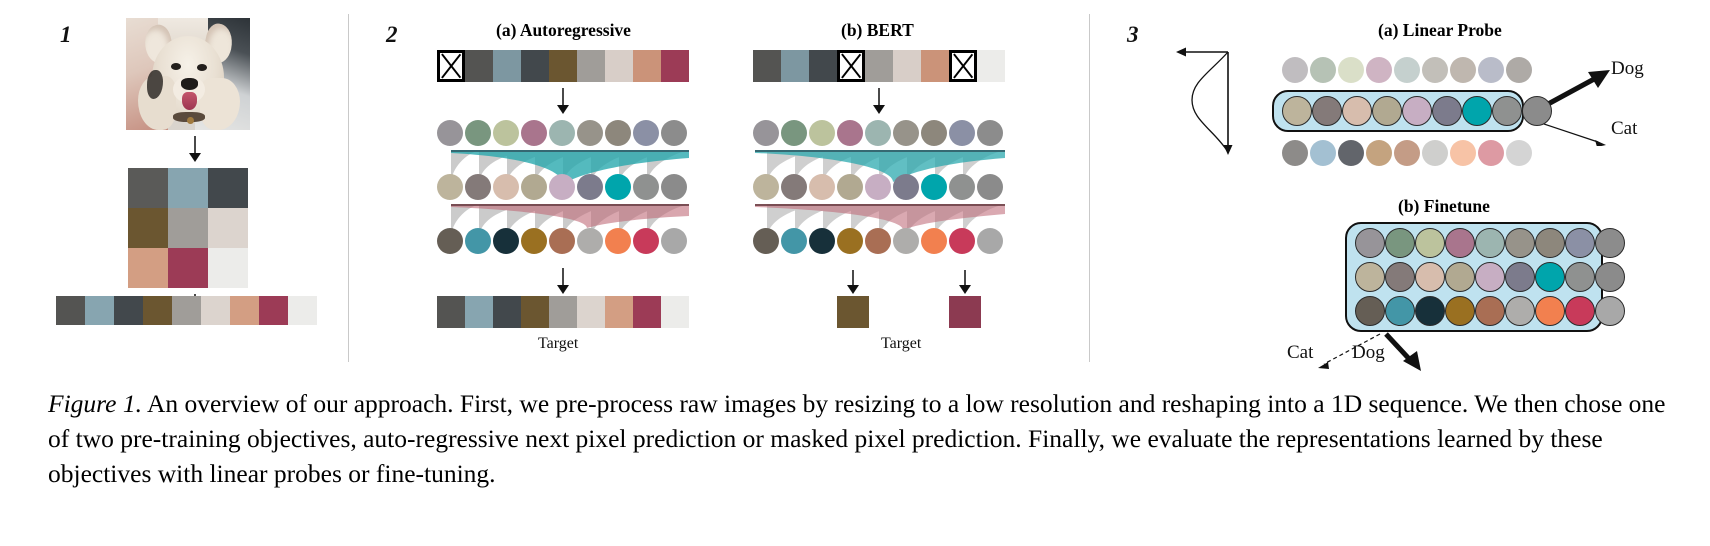 The width and height of the screenshot is (1710, 546). What do you see at coordinates (1444, 206) in the screenshot?
I see `finetune-title: (b) Finetune` at bounding box center [1444, 206].